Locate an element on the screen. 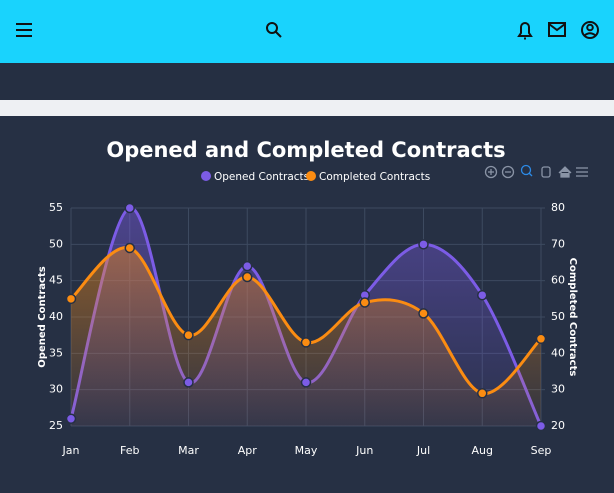  top-bar is located at coordinates (307, 31).